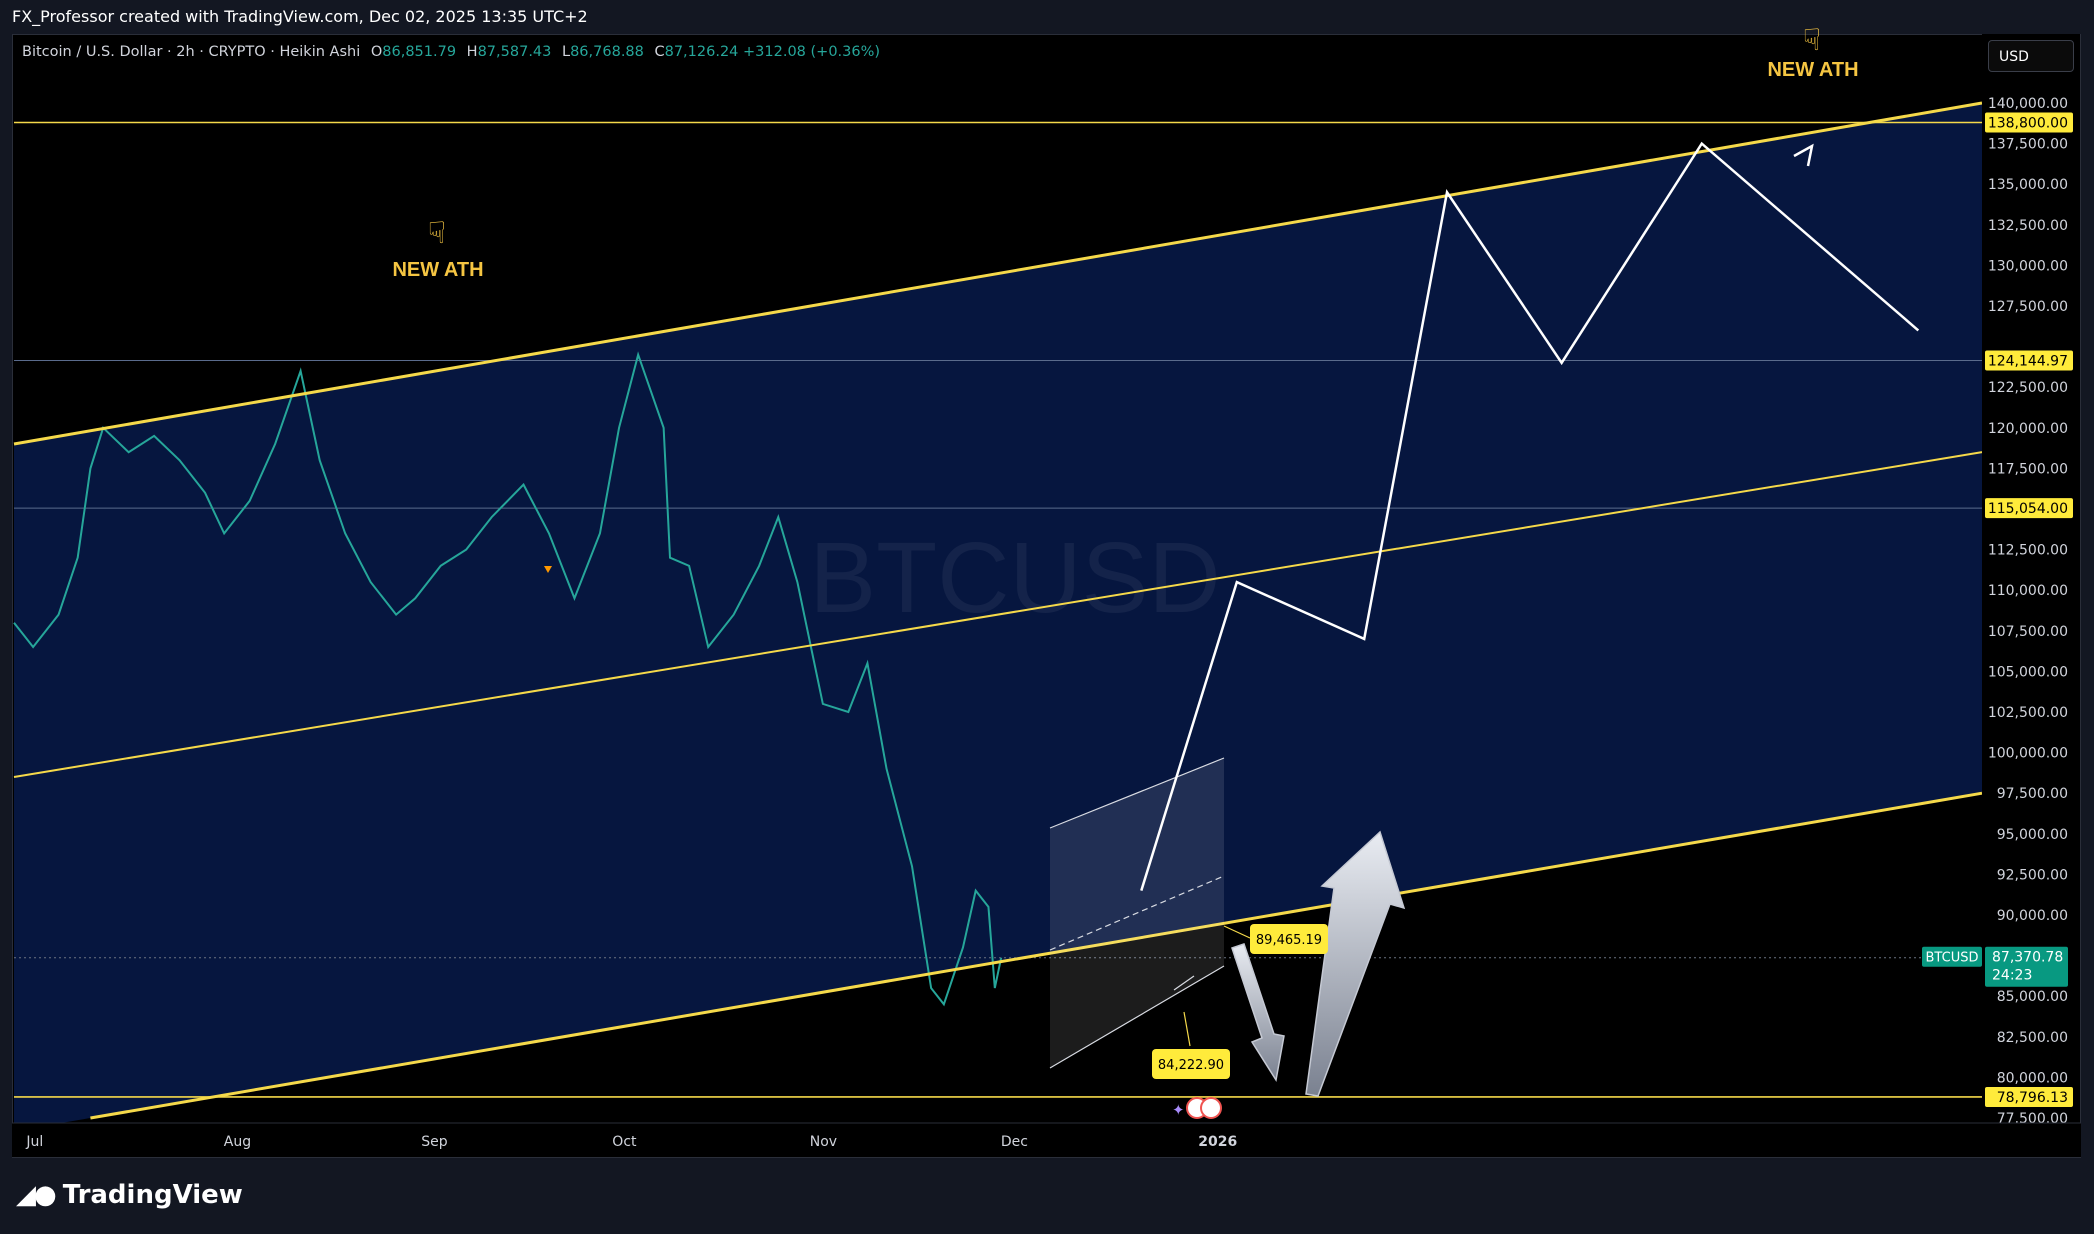  I want to click on tradingview-logo-text: TradingView, so click(152, 1195).